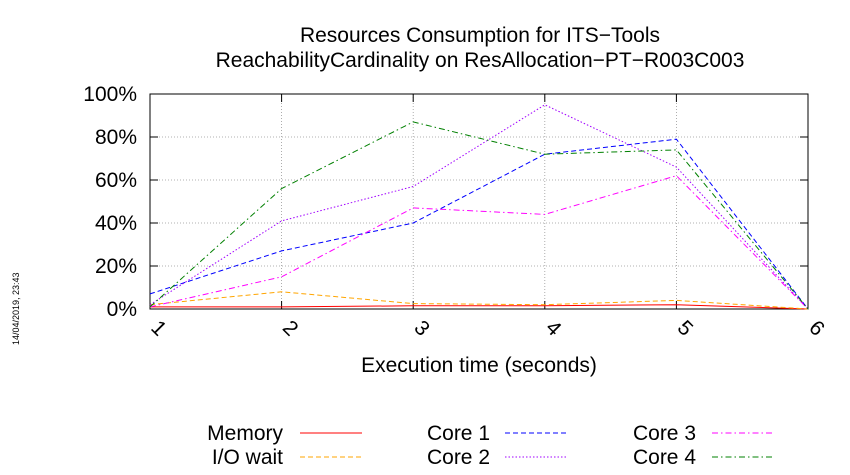 The height and width of the screenshot is (475, 850). What do you see at coordinates (664, 457) in the screenshot?
I see `legend-label-core-4: Core 4` at bounding box center [664, 457].